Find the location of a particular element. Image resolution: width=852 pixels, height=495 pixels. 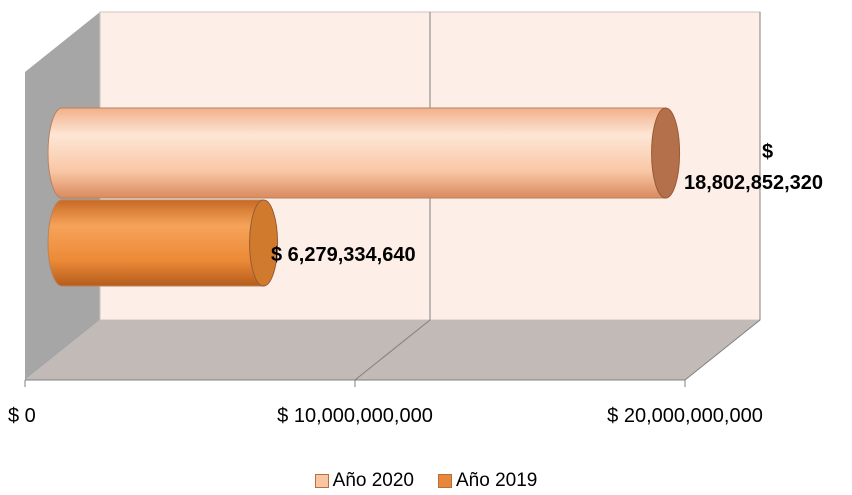

data-label-2020-currency: $ is located at coordinates (767, 152).